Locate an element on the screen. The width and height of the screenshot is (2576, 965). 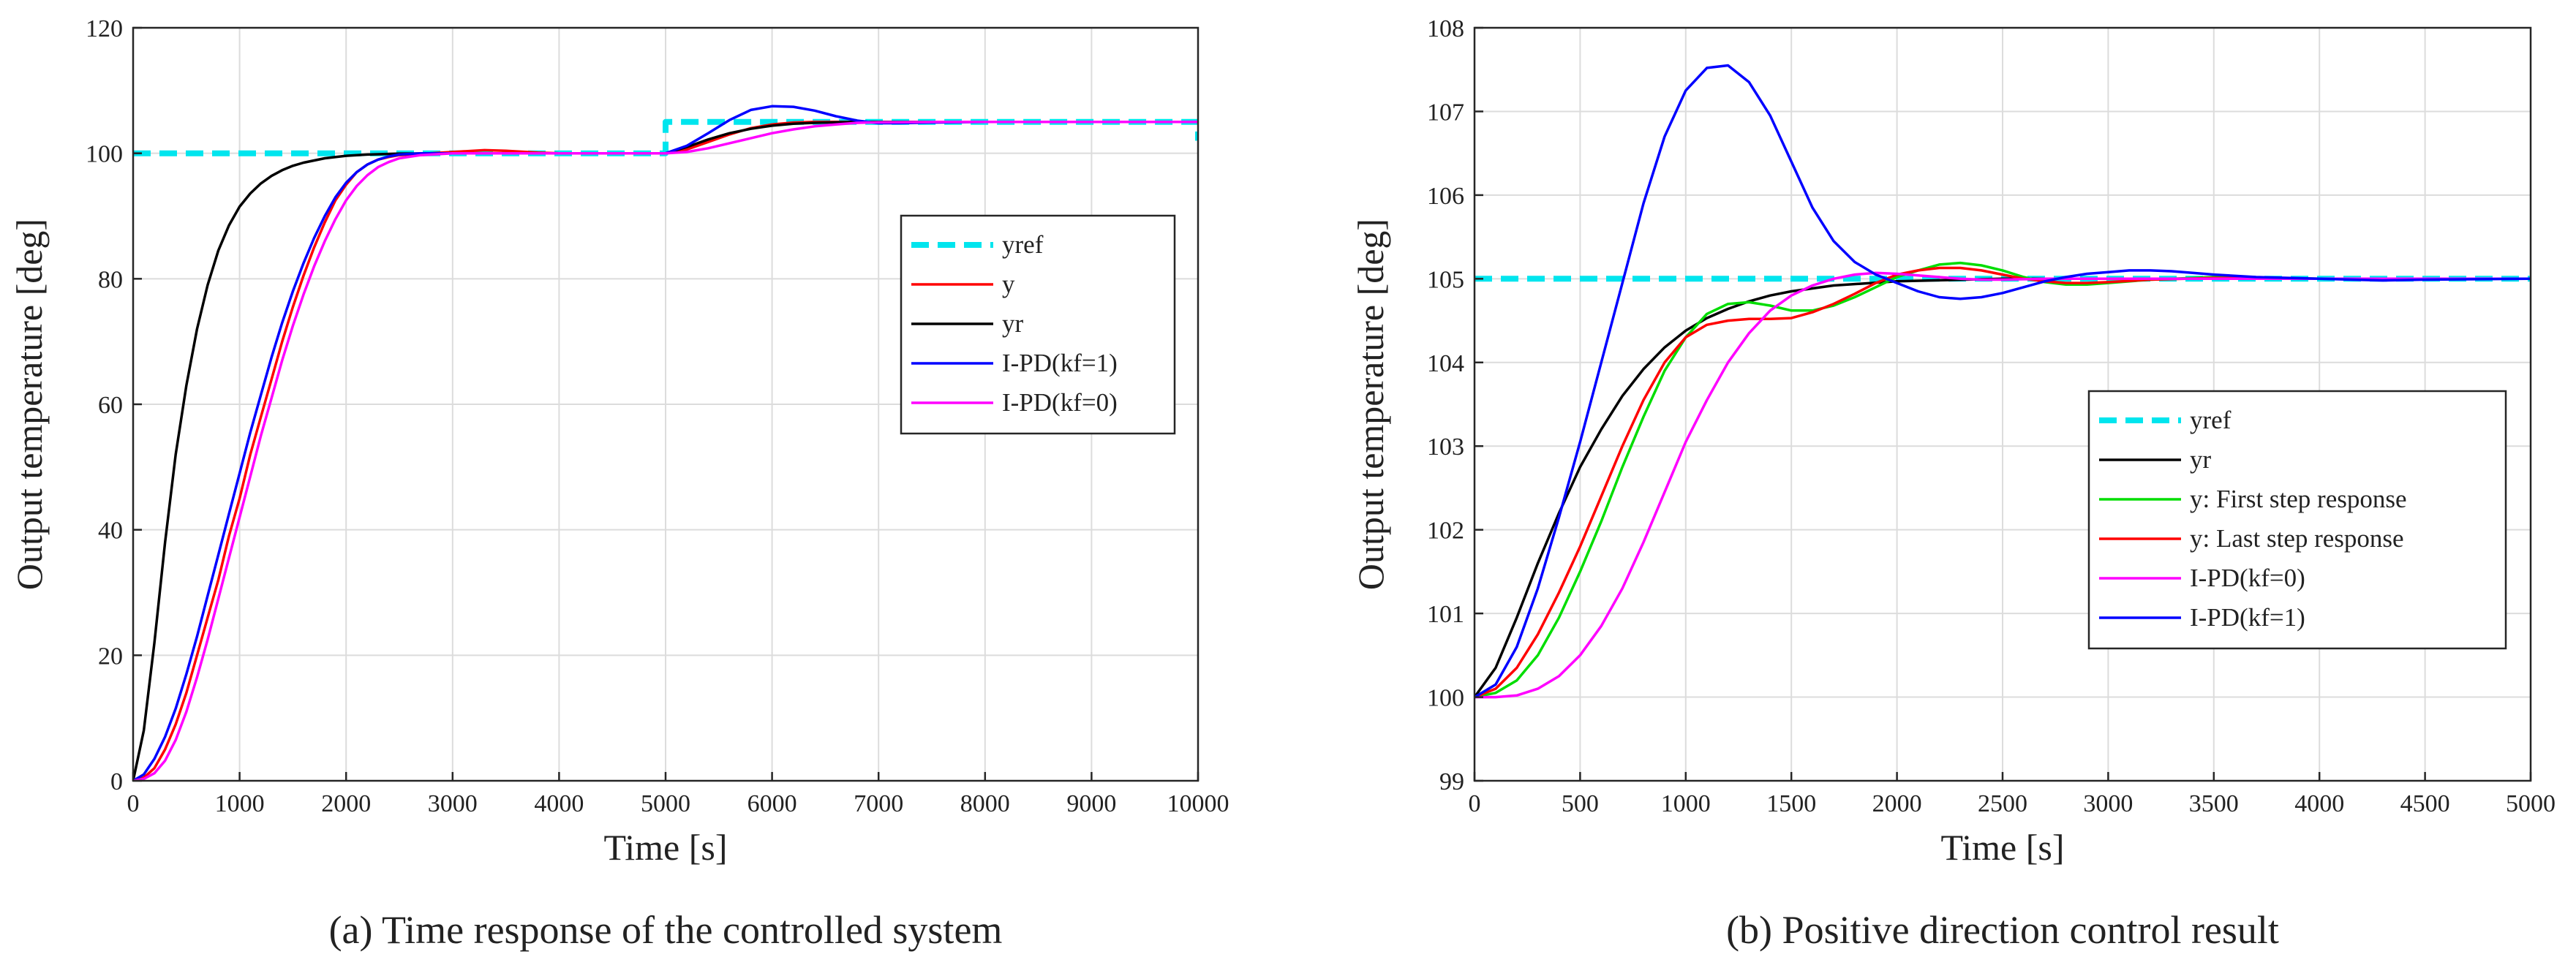
legend-box is located at coordinates (2297, 520).